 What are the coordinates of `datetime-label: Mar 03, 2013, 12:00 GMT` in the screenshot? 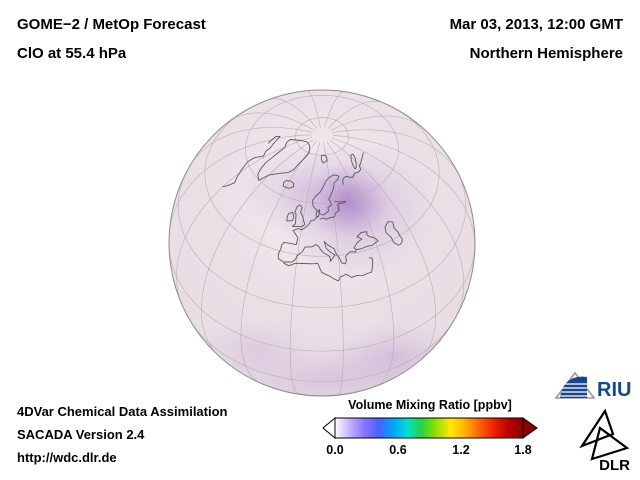 It's located at (536, 24).